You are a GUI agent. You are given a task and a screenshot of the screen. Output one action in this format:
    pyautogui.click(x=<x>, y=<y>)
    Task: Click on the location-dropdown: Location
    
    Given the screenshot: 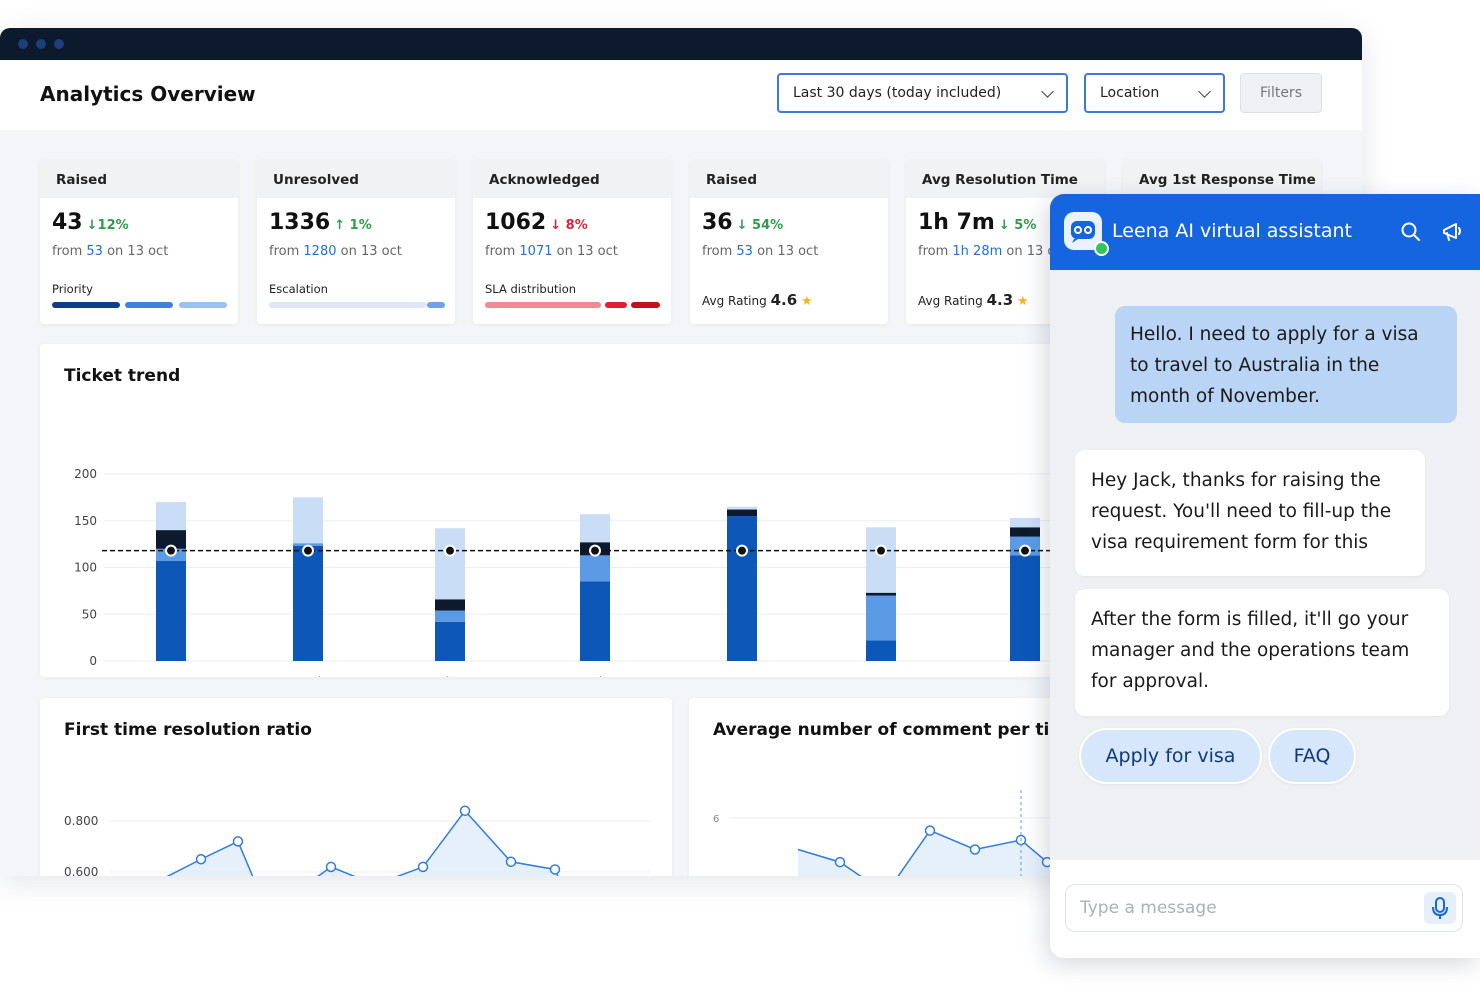 What is the action you would take?
    pyautogui.click(x=1154, y=93)
    